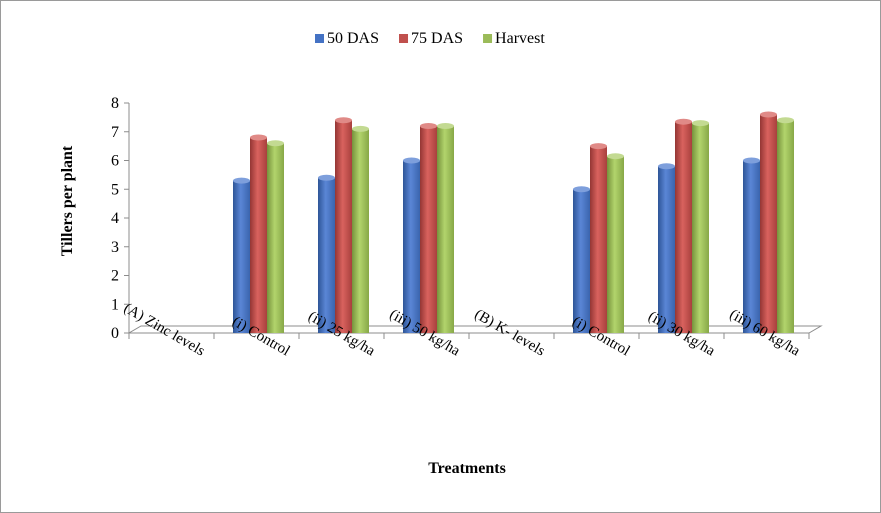 Image resolution: width=881 pixels, height=513 pixels. Describe the element at coordinates (115, 189) in the screenshot. I see `y-tick-label: 5` at that location.